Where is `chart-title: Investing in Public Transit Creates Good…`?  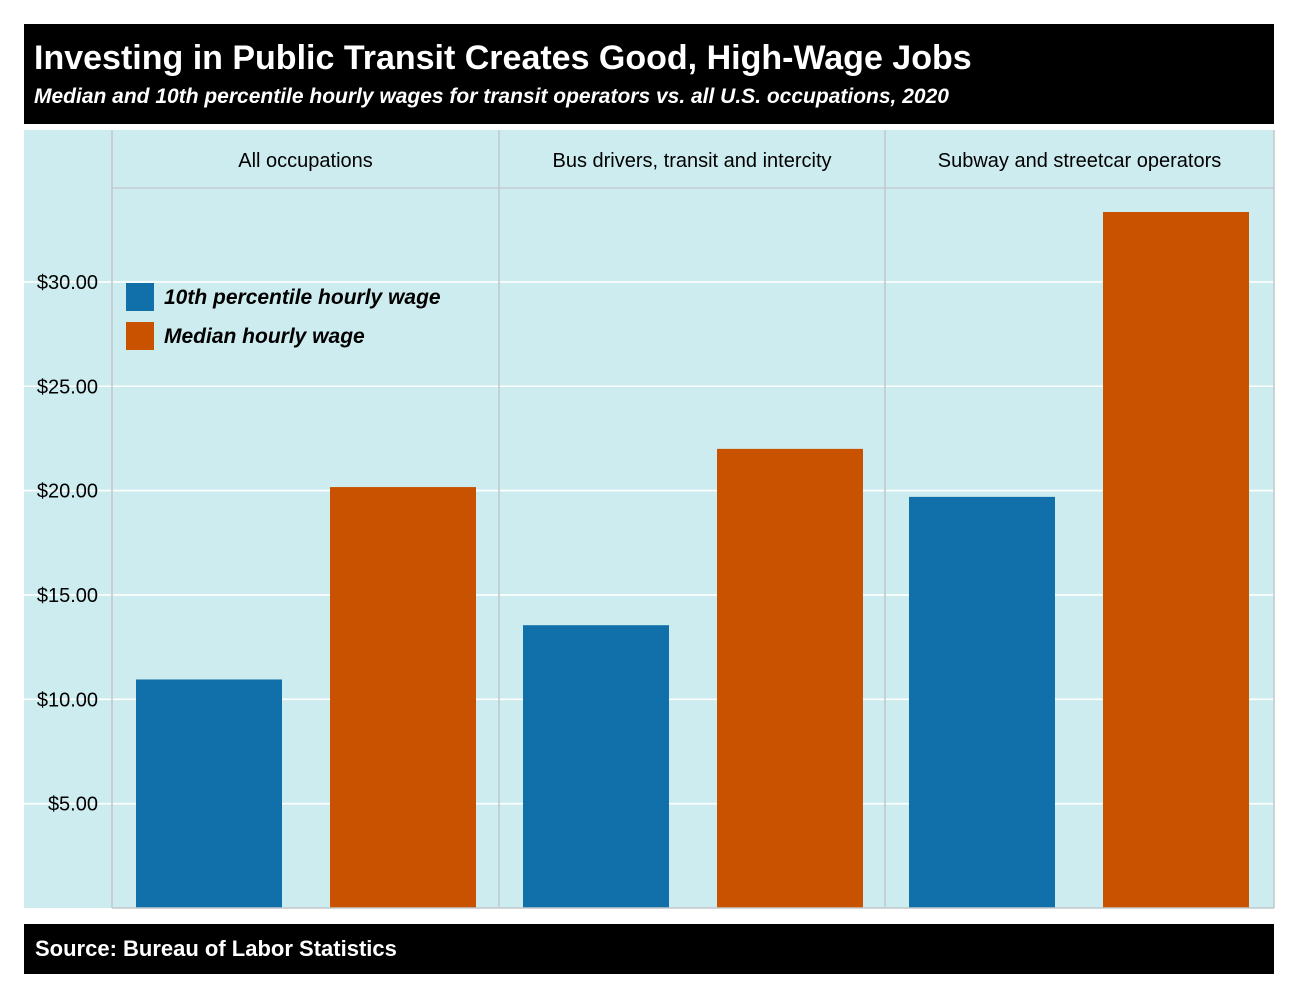
chart-title: Investing in Public Transit Creates Good… is located at coordinates (503, 58).